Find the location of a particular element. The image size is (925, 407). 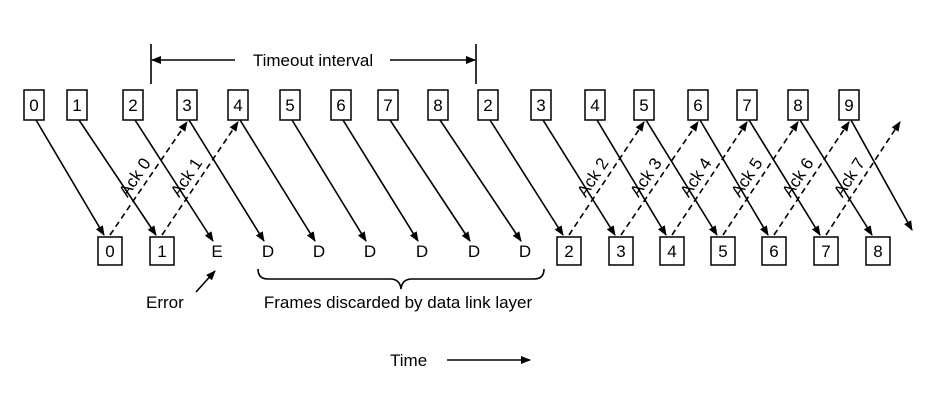

received-frame: 0 is located at coordinates (110, 251).